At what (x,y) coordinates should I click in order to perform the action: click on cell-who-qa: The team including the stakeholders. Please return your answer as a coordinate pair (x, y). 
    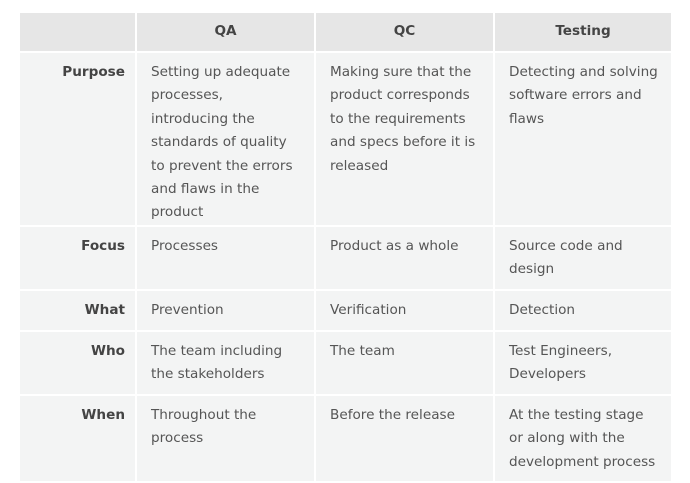
    Looking at the image, I should click on (225, 362).